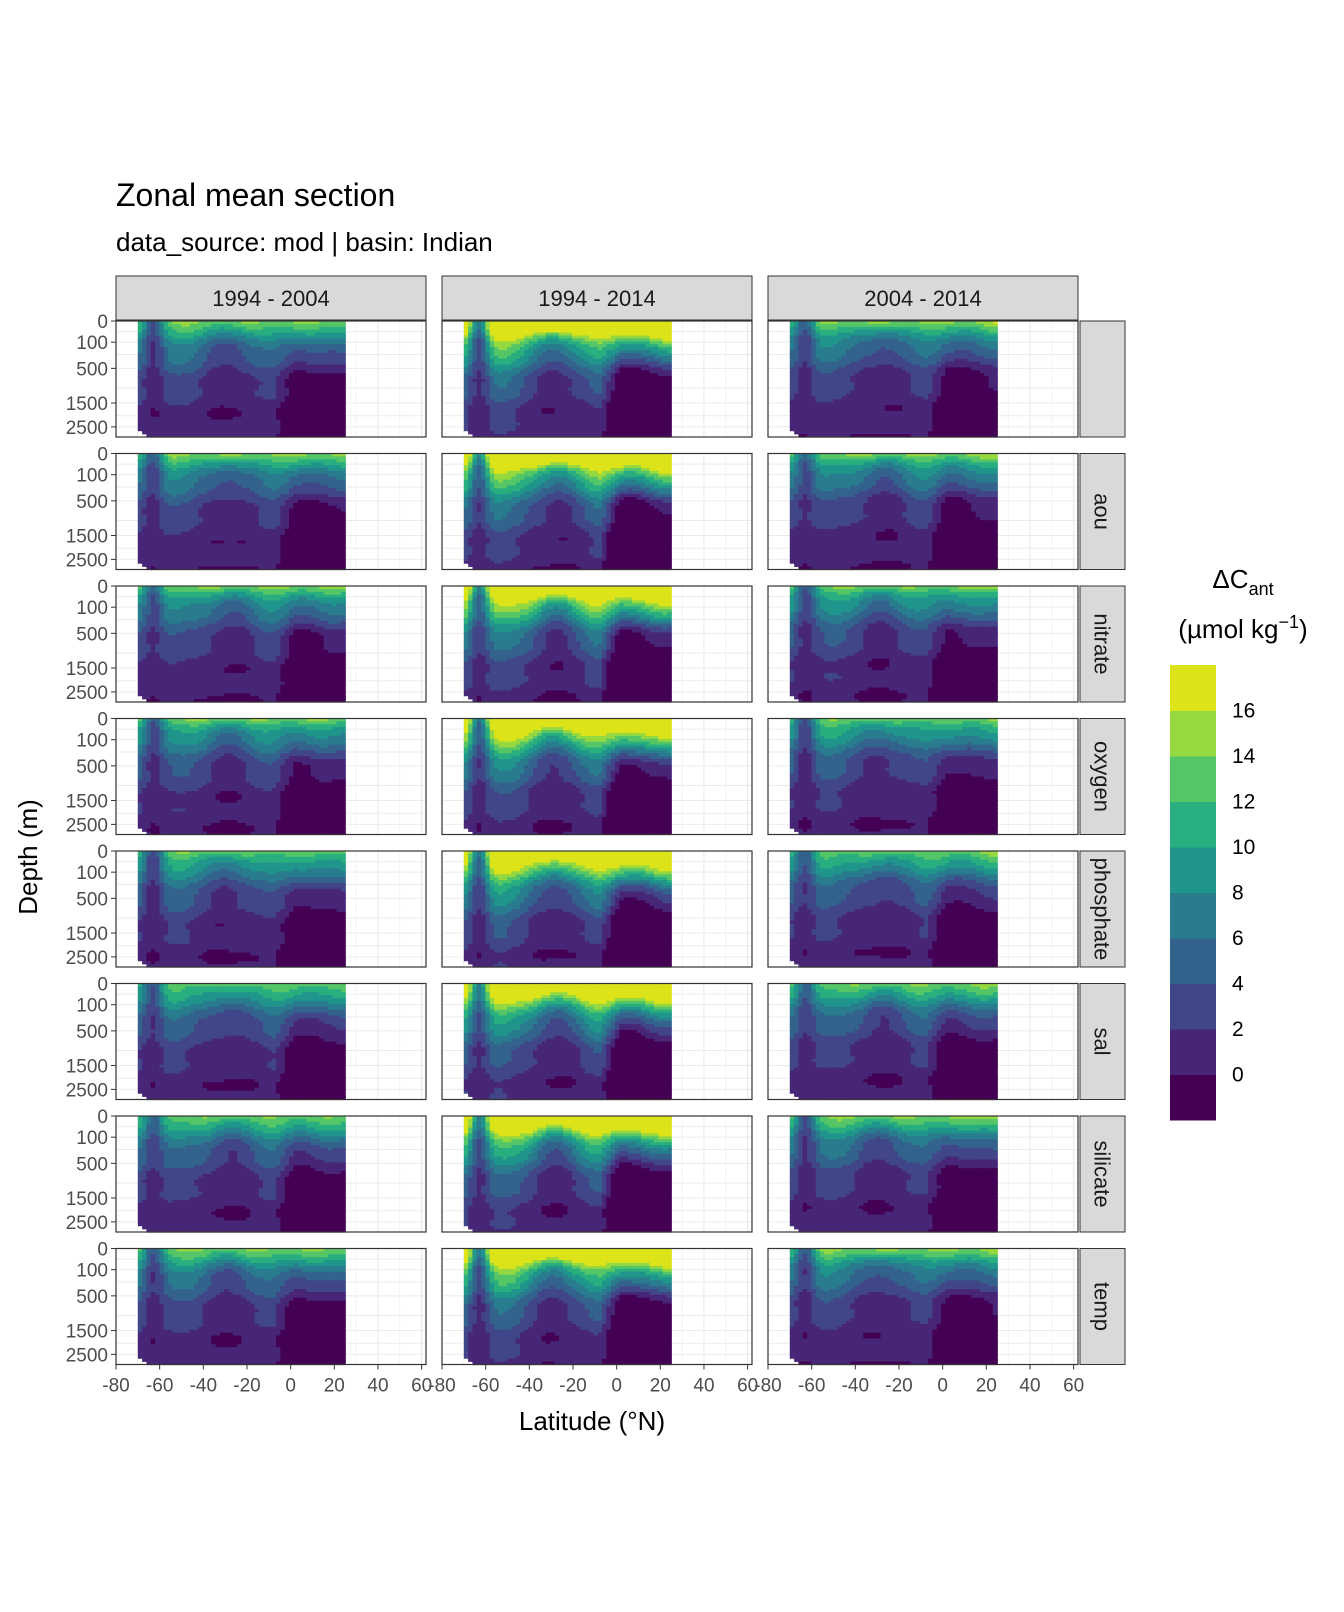  What do you see at coordinates (922, 298) in the screenshot?
I see `column-strip-label: 2004 - 2014` at bounding box center [922, 298].